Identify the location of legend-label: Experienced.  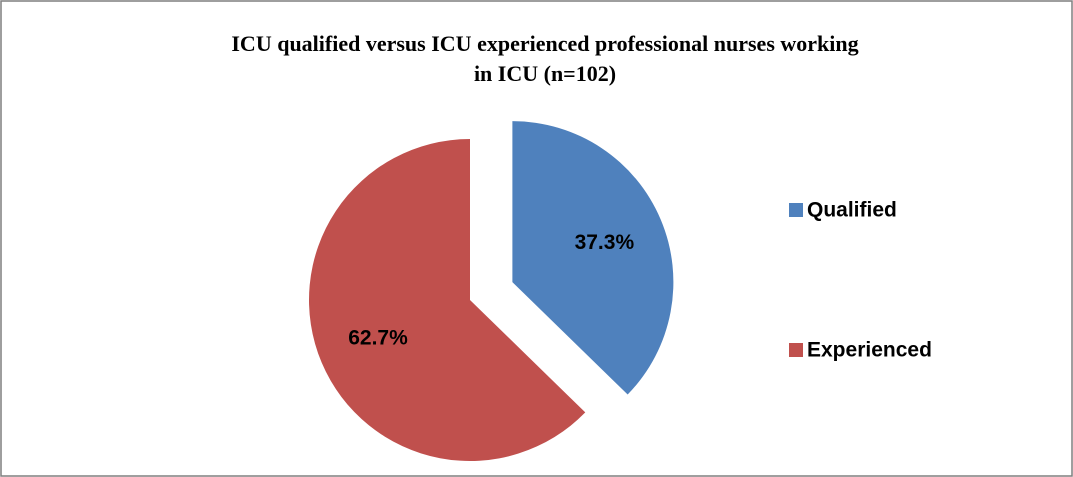
(869, 350).